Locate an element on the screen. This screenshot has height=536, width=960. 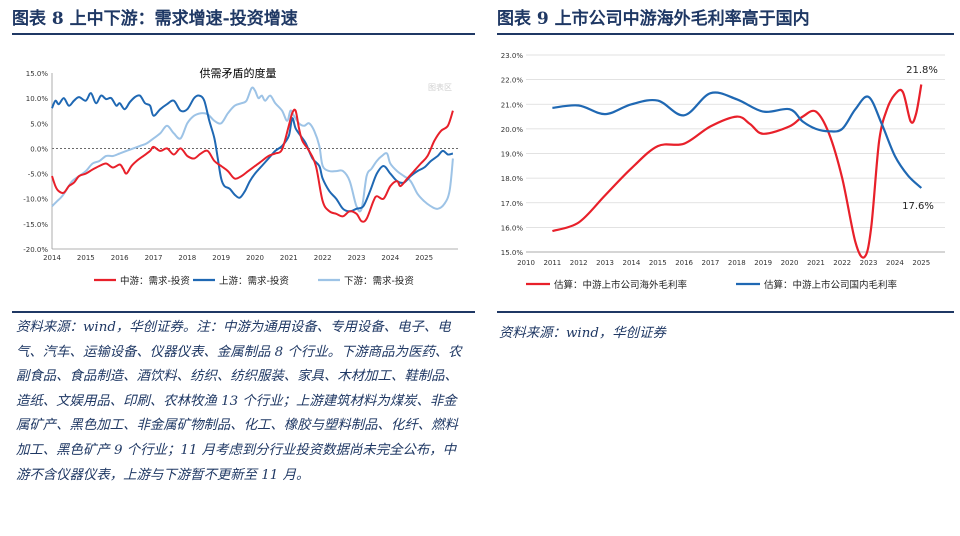
right-y-tick-label: 19.0% is located at coordinates (512, 155).